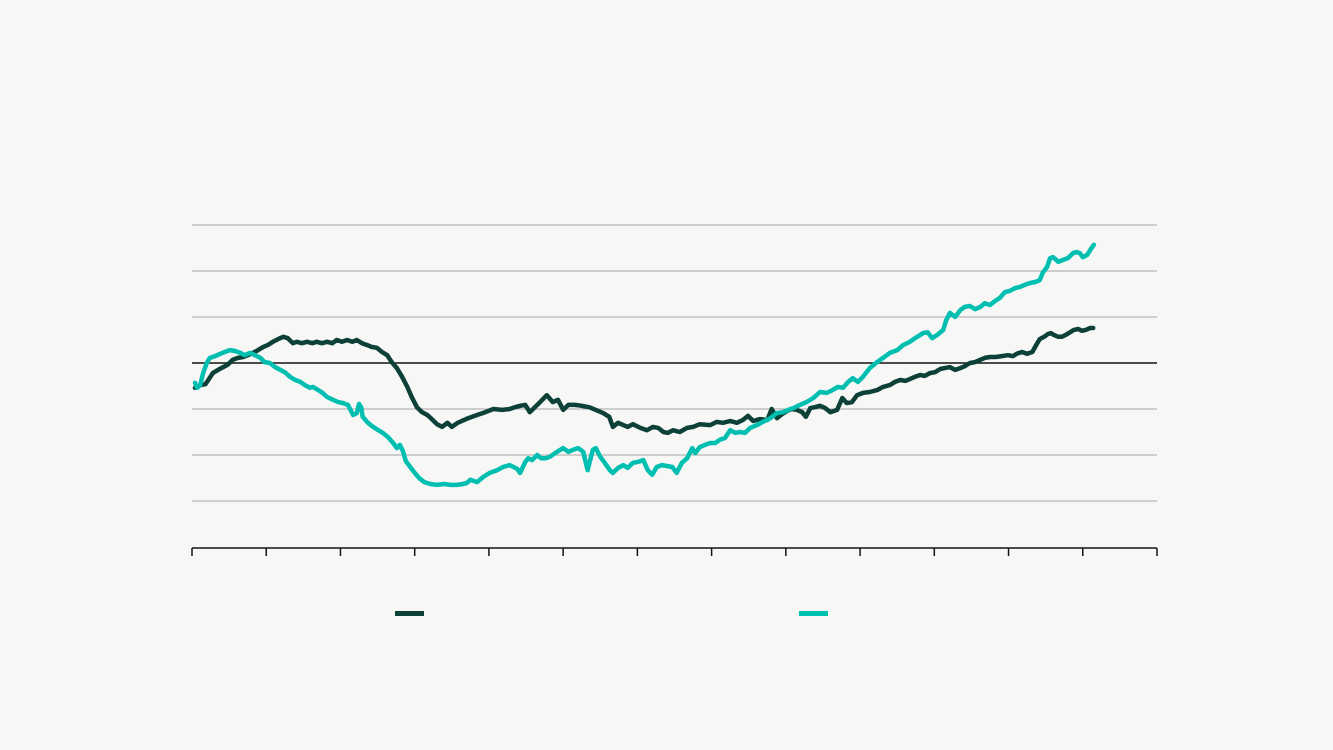  Describe the element at coordinates (813, 613) in the screenshot. I see `legend-swatch-teal` at that location.